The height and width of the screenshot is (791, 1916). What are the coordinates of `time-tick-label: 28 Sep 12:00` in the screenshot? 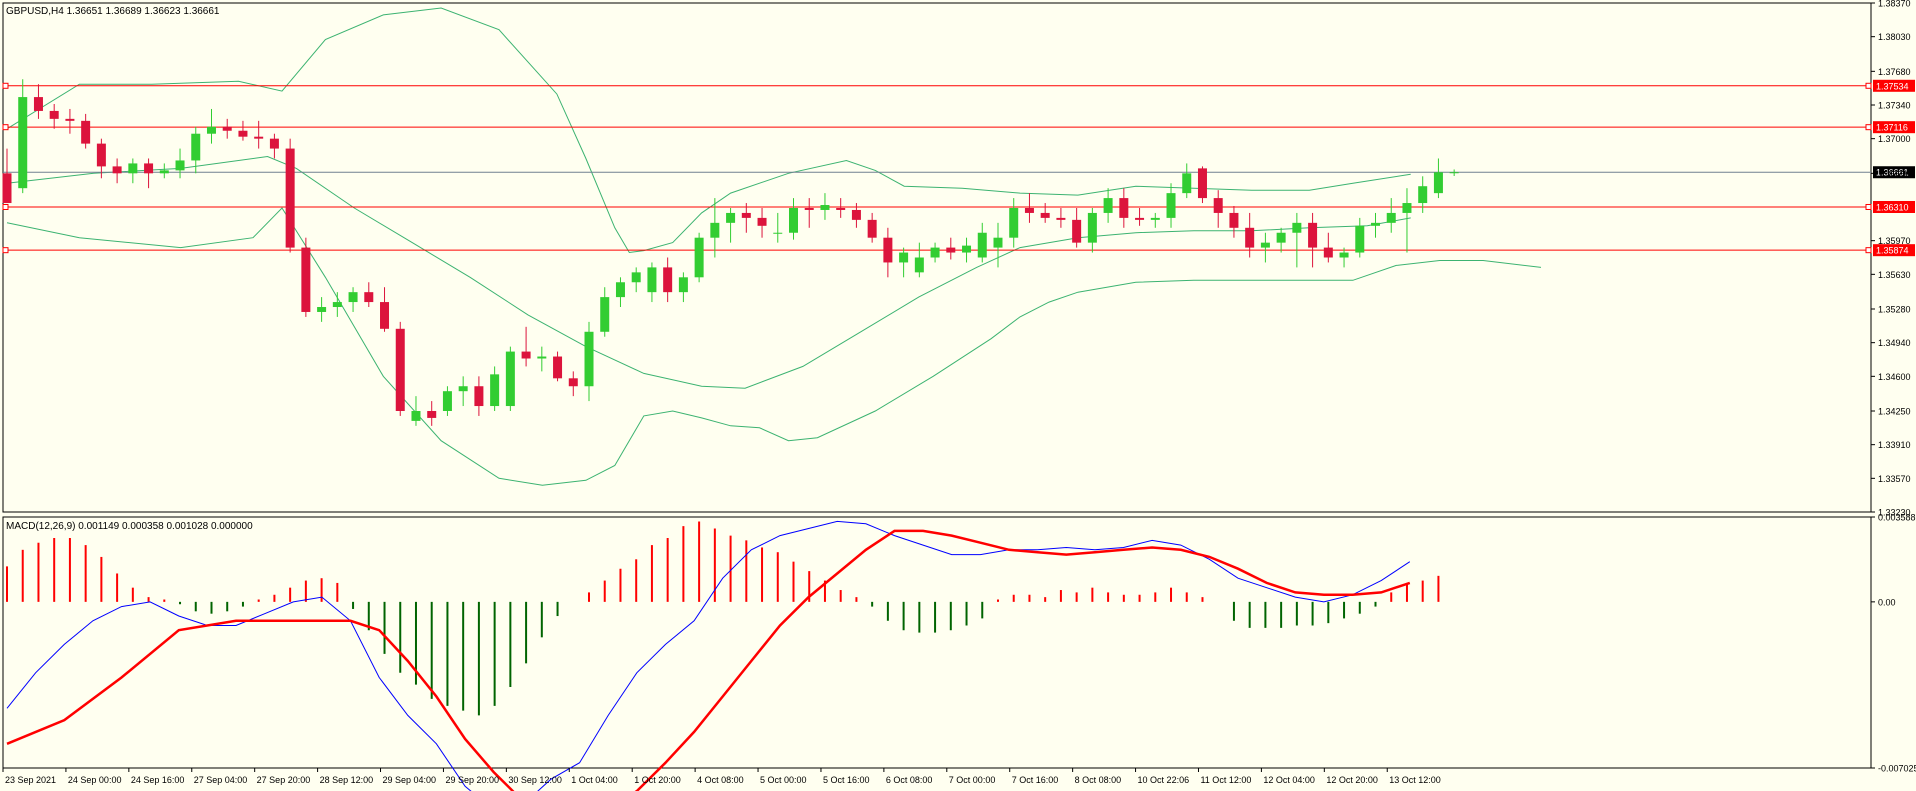 It's located at (347, 780).